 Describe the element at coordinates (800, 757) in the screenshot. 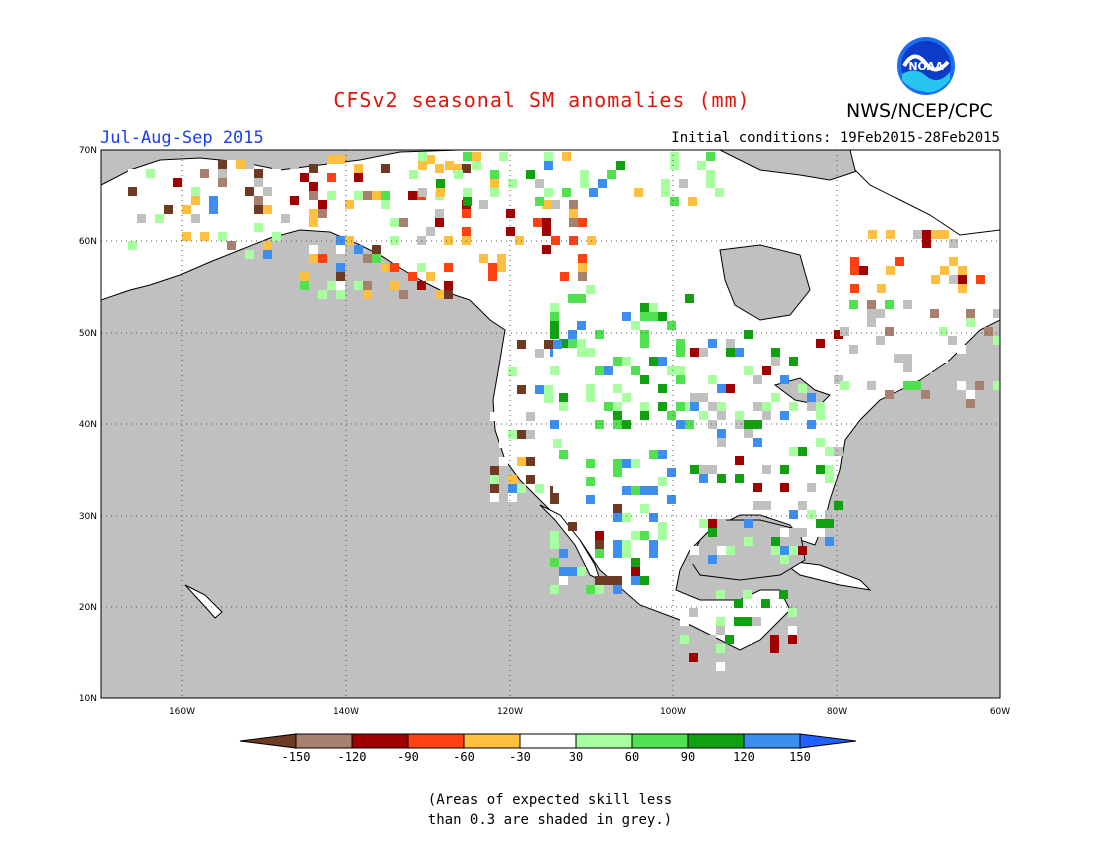

I see `legend-tick-label: 150` at that location.